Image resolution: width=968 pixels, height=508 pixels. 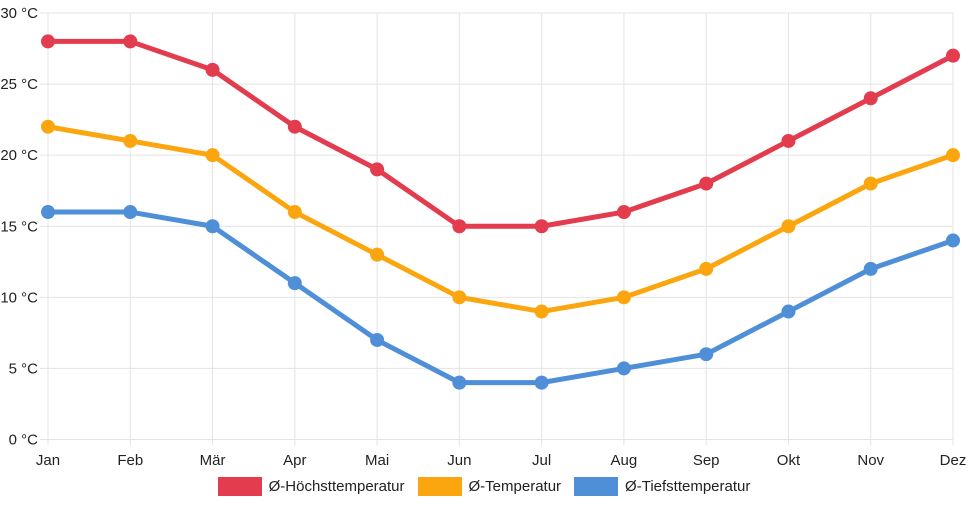 I want to click on x-tick-label: Dez, so click(x=953, y=460).